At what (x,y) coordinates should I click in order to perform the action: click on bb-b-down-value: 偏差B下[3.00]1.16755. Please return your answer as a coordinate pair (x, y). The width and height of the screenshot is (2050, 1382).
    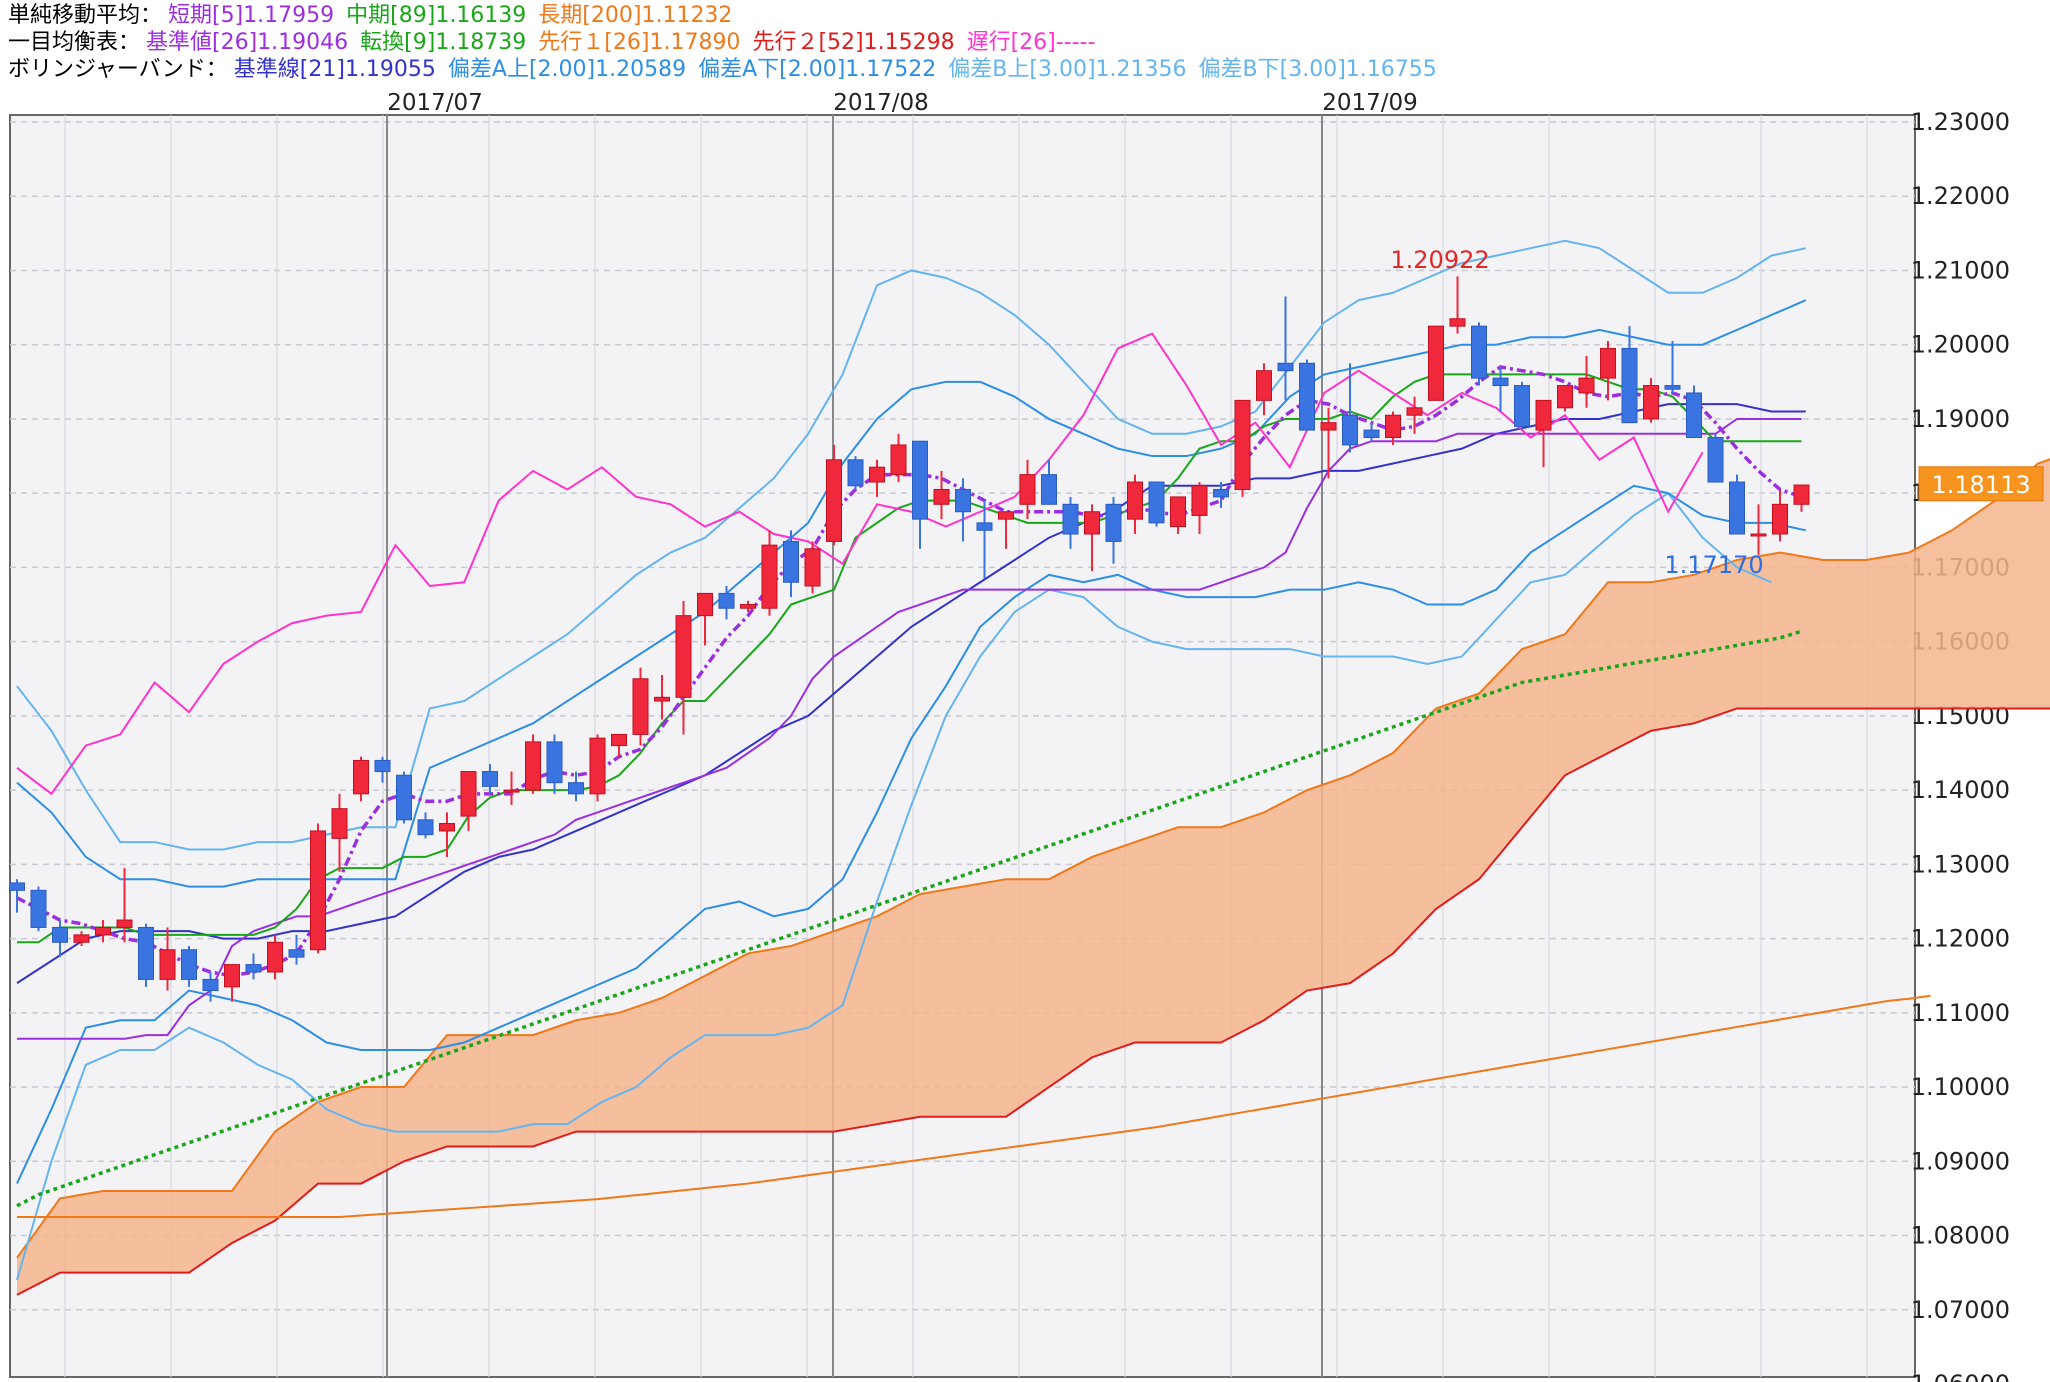
    Looking at the image, I should click on (1317, 69).